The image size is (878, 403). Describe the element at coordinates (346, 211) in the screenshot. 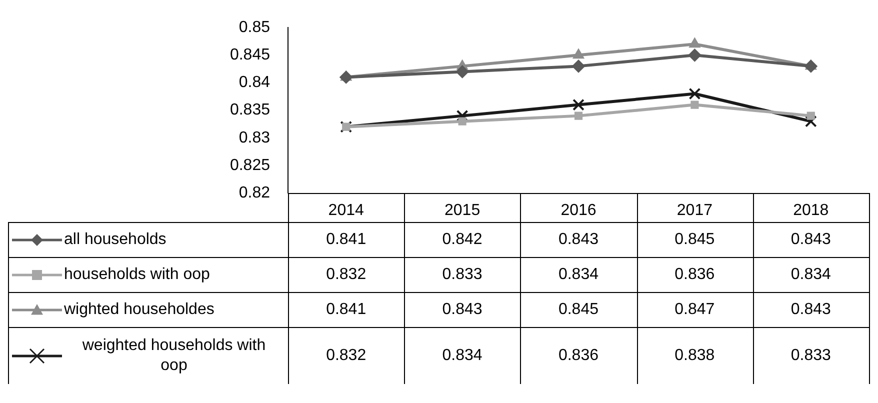

I see `x-tick-label: 2014` at that location.